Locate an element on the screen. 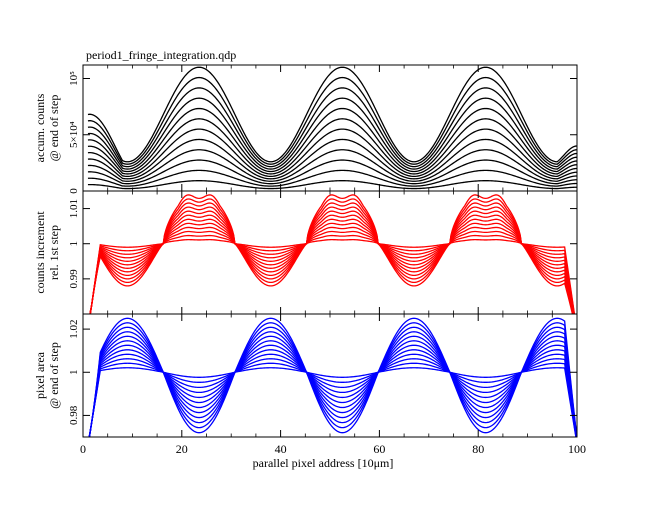 The image size is (654, 505). y-axis-label-line1: accum. counts is located at coordinates (40, 127).